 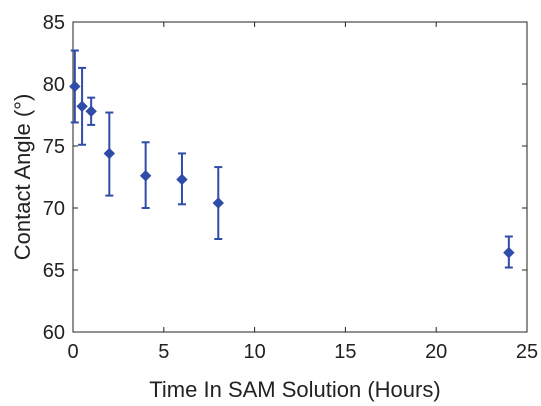 I want to click on x-tick-label: 10, so click(x=254, y=352).